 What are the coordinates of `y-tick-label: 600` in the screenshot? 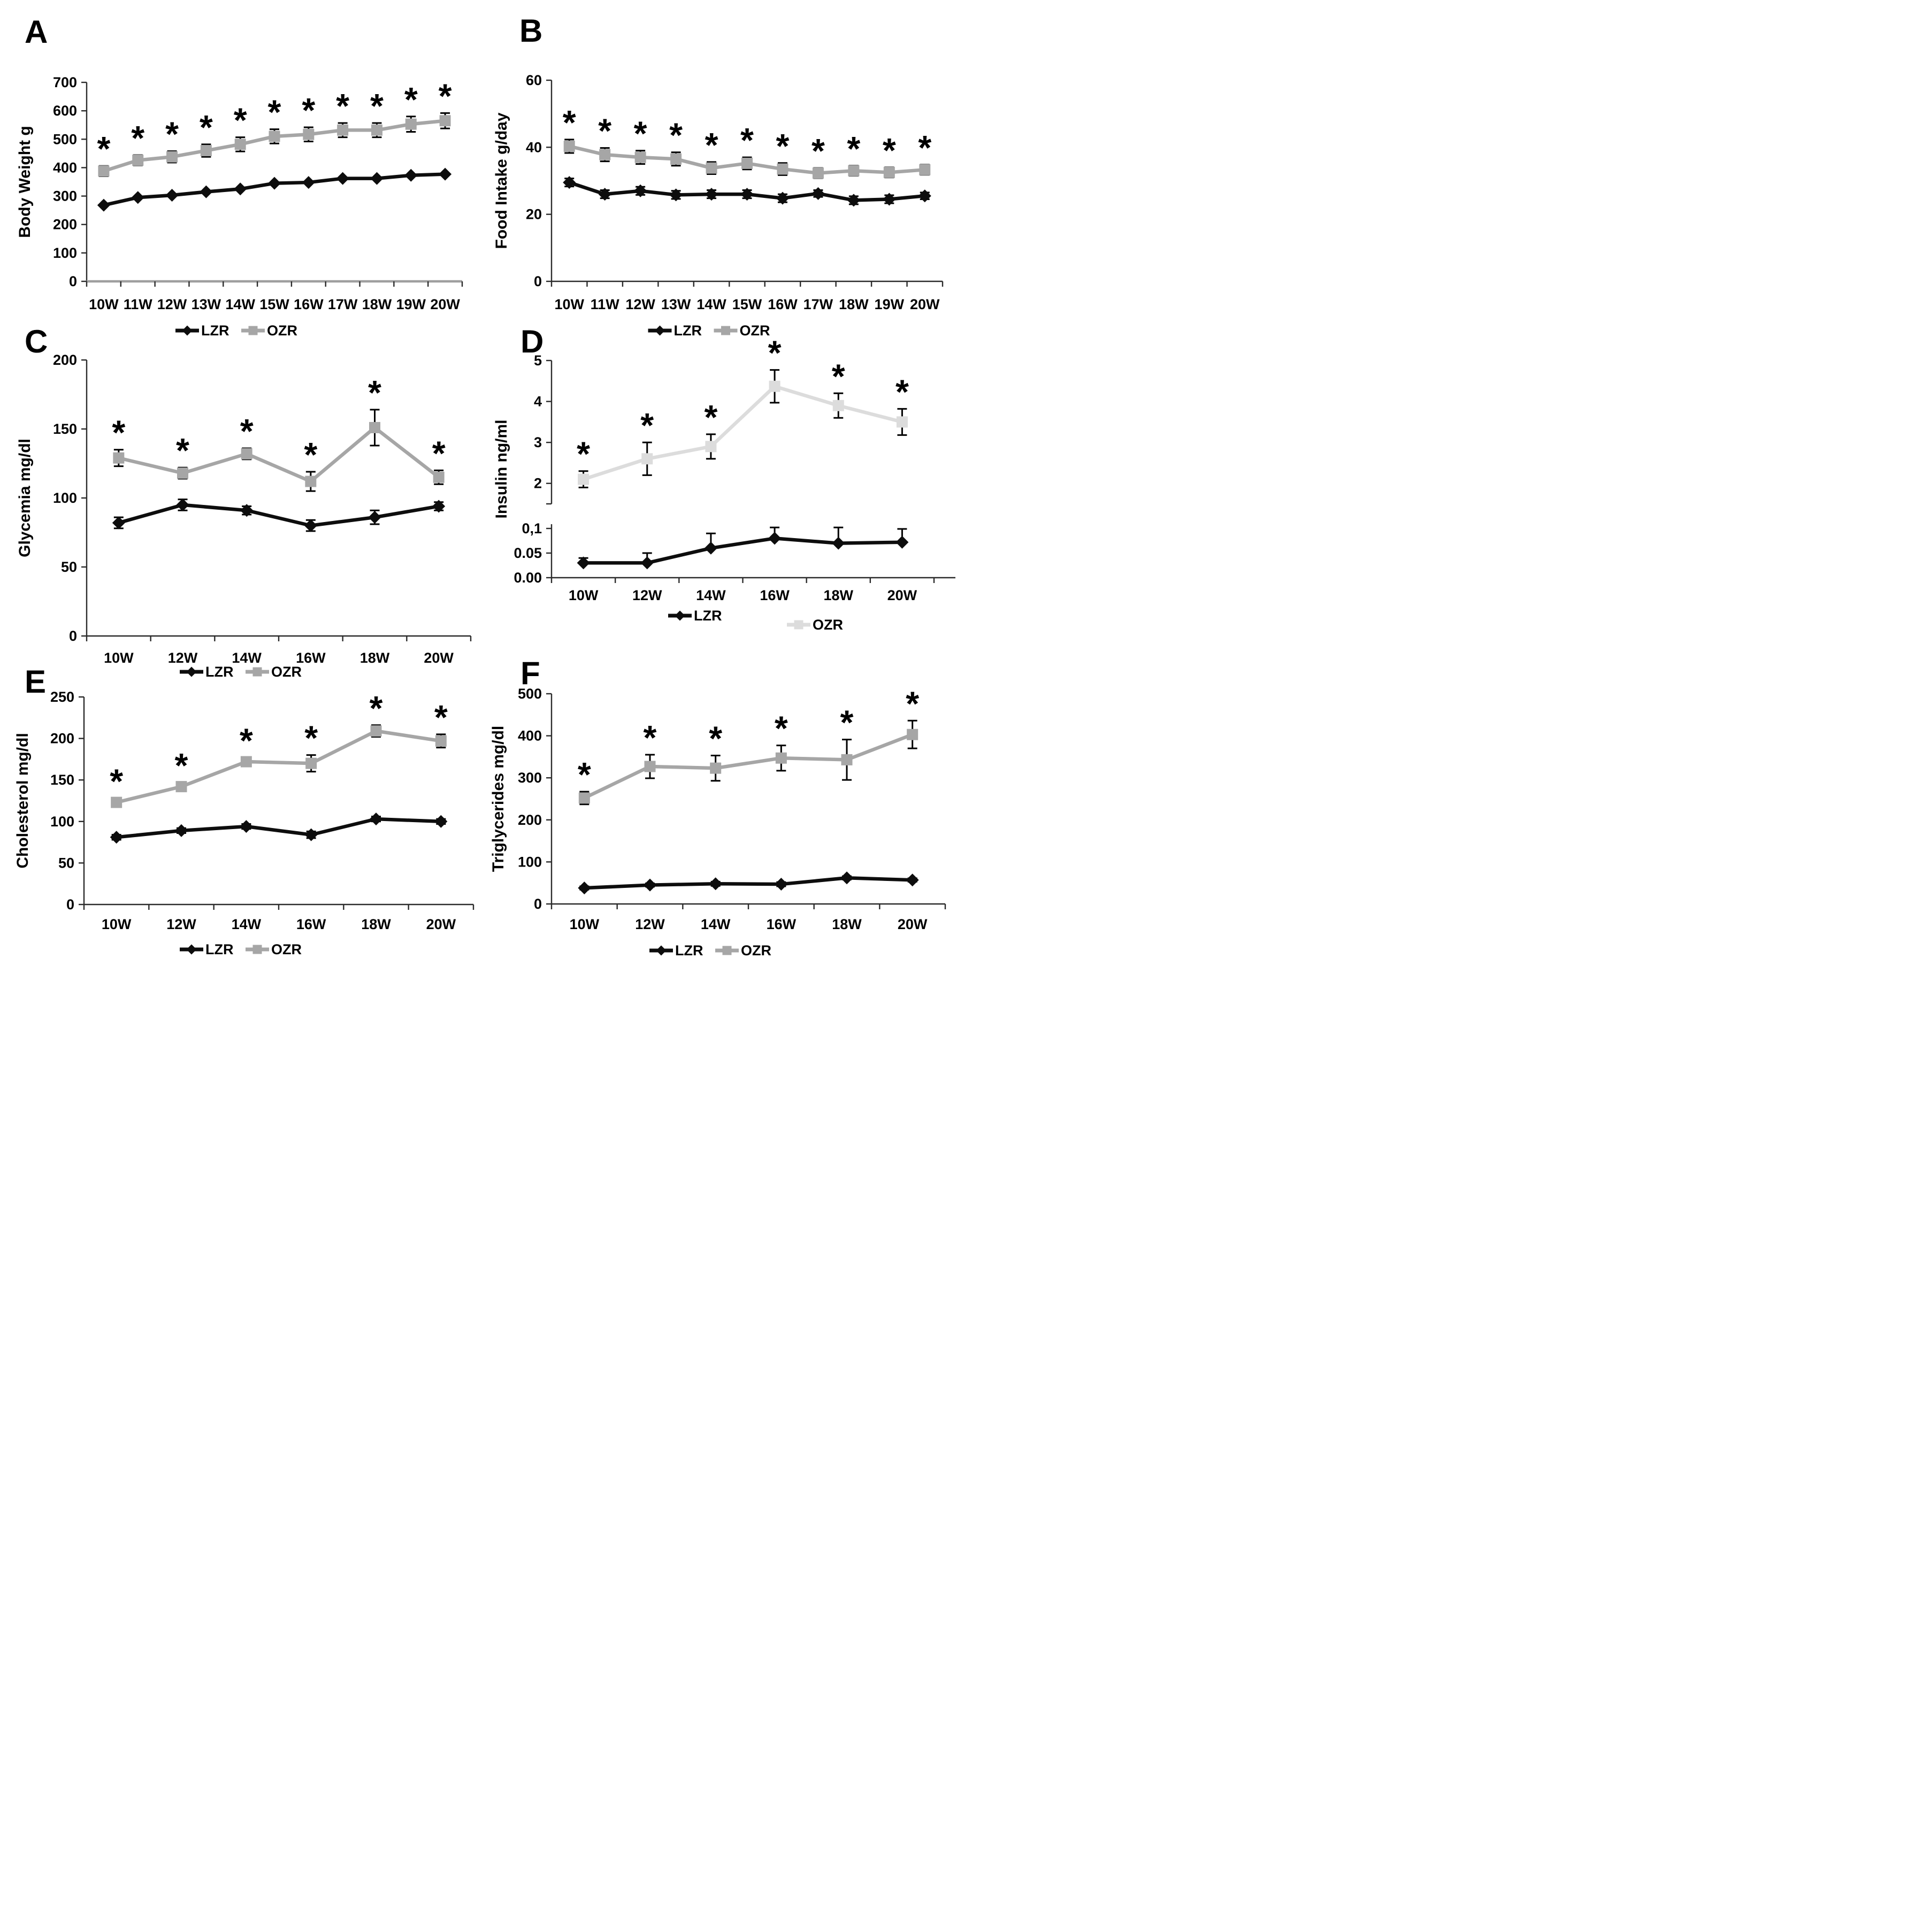 It's located at (65, 111).